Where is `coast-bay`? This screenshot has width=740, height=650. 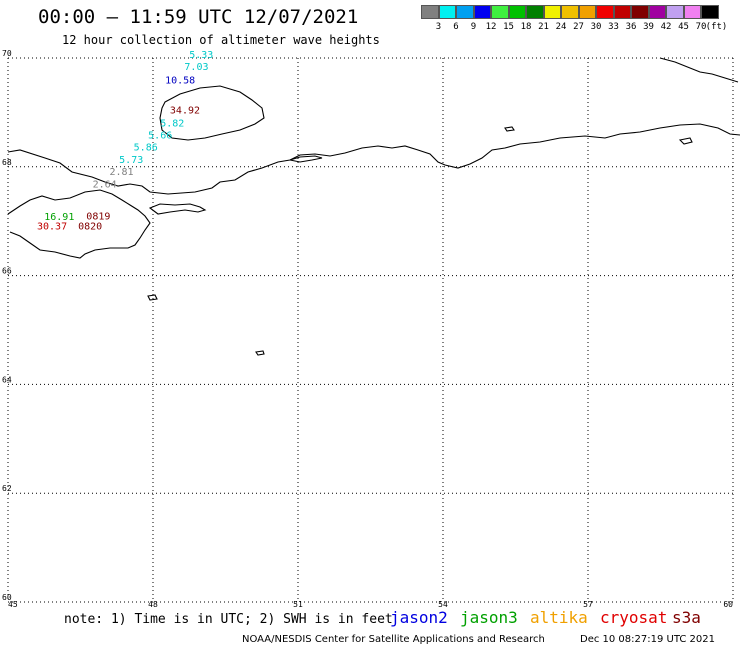 coast-bay is located at coordinates (177, 209).